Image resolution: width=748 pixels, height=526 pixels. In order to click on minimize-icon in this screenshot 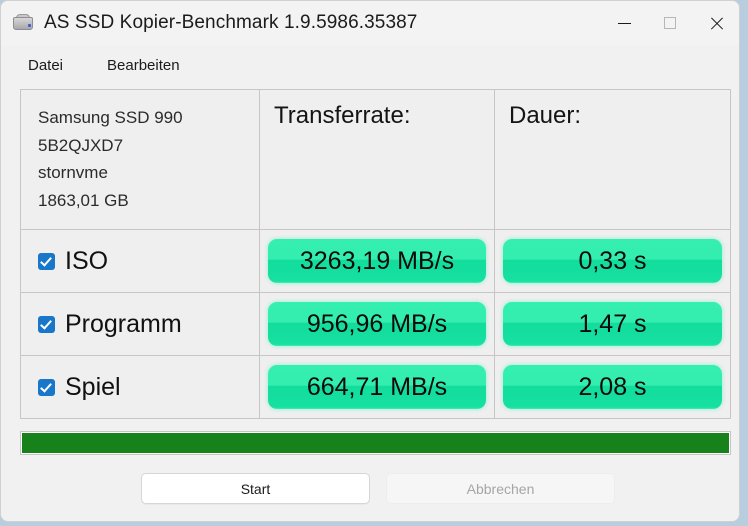, I will do `click(624, 23)`.